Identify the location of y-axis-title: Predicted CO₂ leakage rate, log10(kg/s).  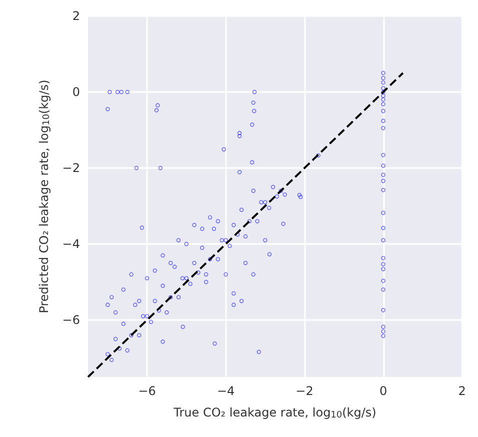
(44, 197).